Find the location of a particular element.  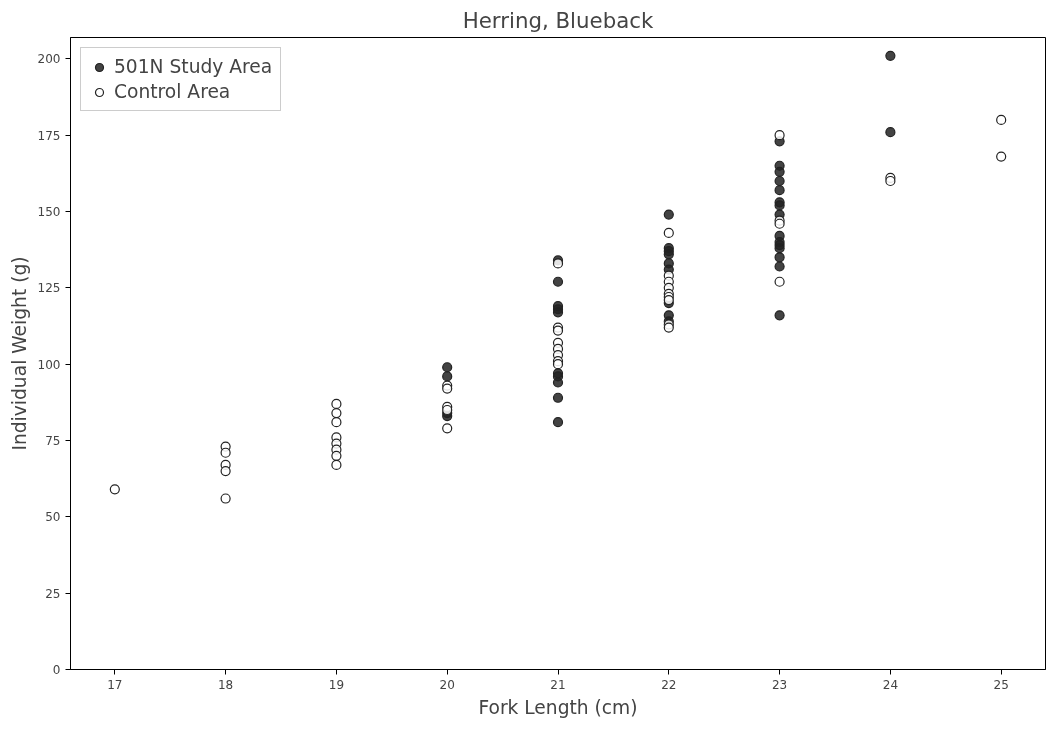

legend-label: 501N Study Area is located at coordinates (193, 66).